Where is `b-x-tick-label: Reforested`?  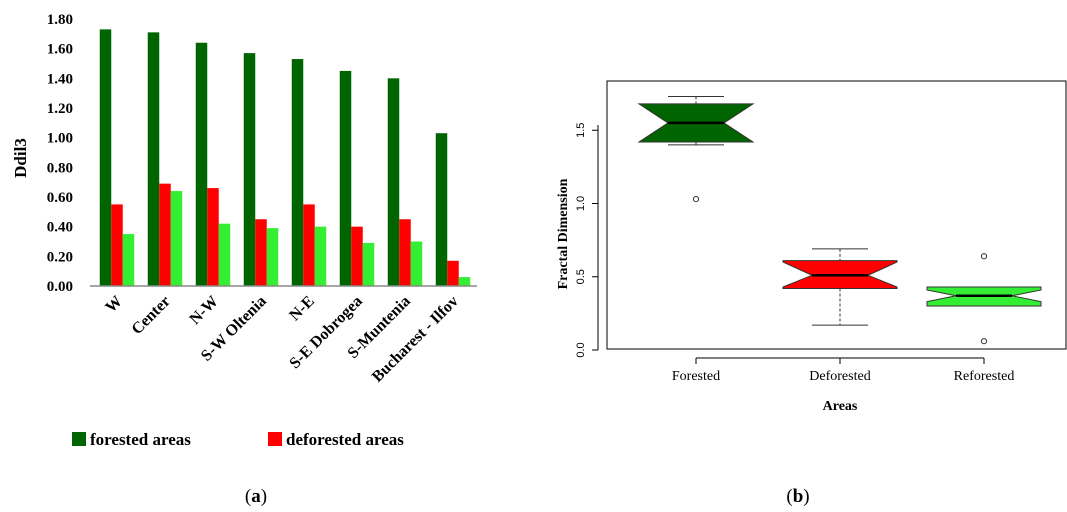
b-x-tick-label: Reforested is located at coordinates (984, 376).